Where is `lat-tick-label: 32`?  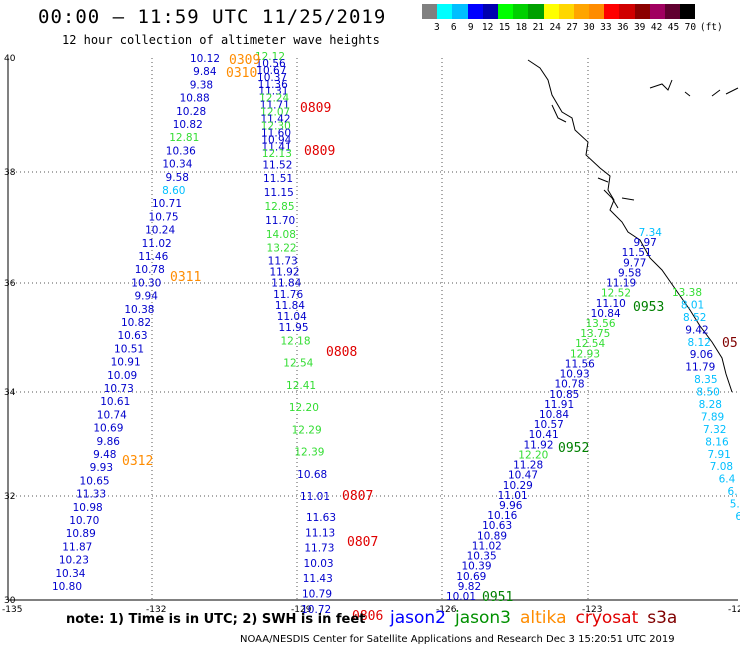 lat-tick-label: 32 is located at coordinates (9, 497).